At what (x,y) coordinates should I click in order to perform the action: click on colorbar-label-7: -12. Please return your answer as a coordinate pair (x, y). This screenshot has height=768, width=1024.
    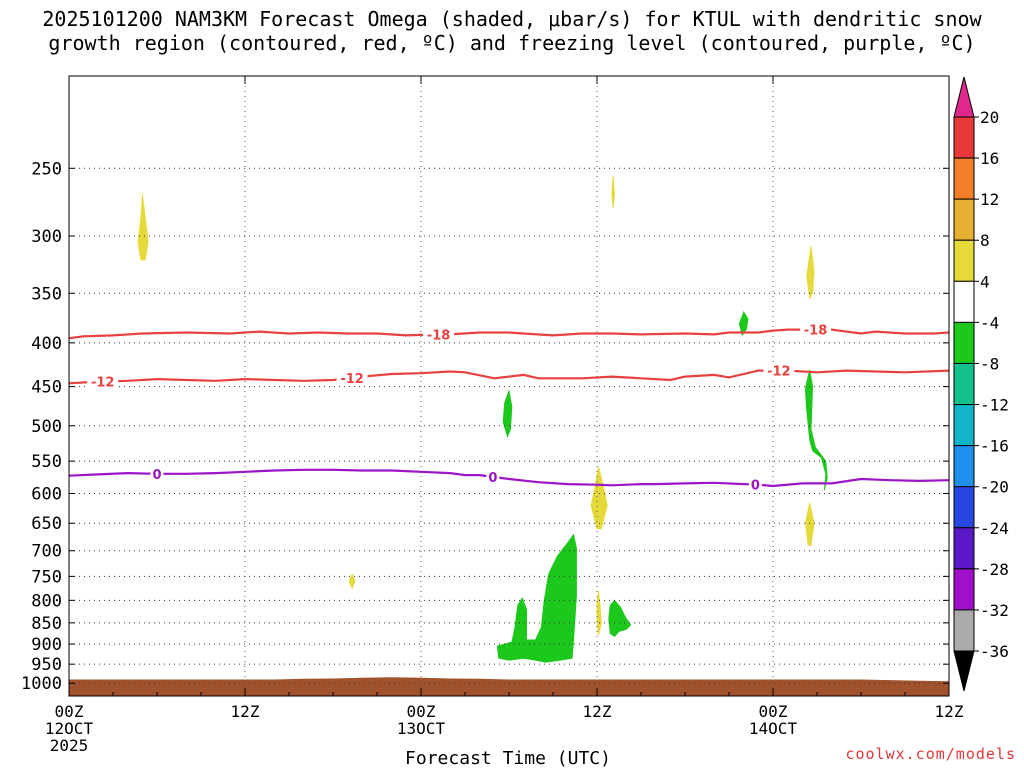
    Looking at the image, I should click on (994, 405).